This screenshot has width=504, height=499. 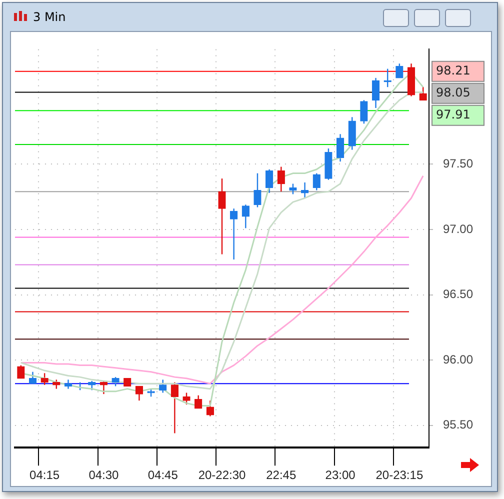 I want to click on y-tick-label: 96.50, so click(x=458, y=294).